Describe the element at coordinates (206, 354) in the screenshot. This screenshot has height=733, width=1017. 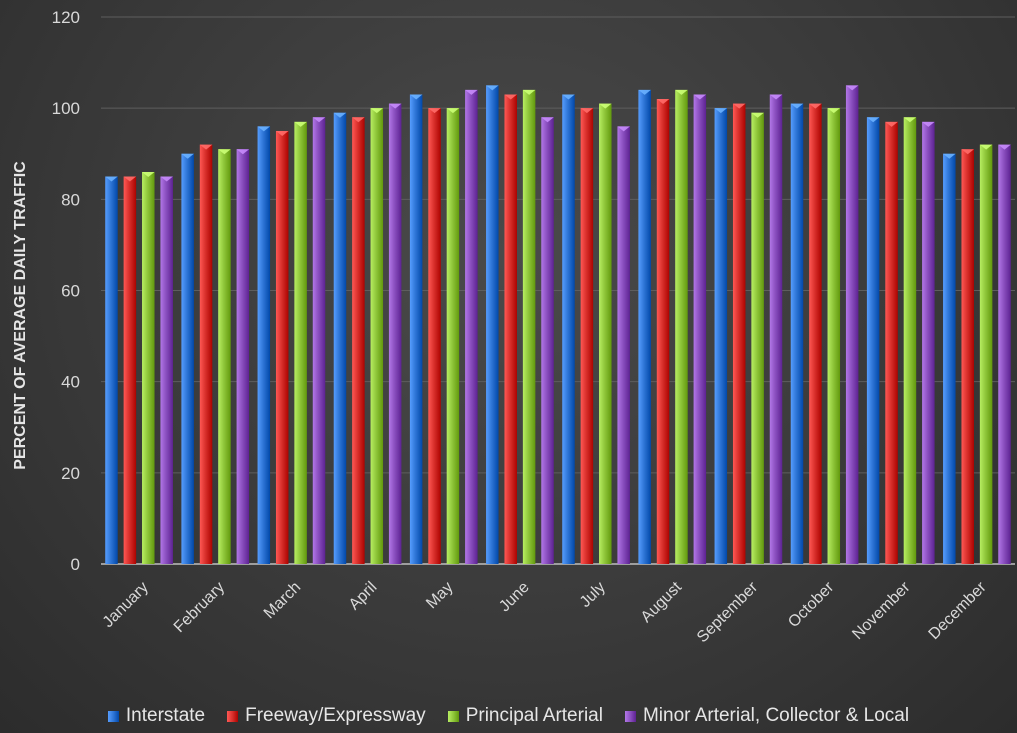
I see `bar-freeway-expressway-february` at that location.